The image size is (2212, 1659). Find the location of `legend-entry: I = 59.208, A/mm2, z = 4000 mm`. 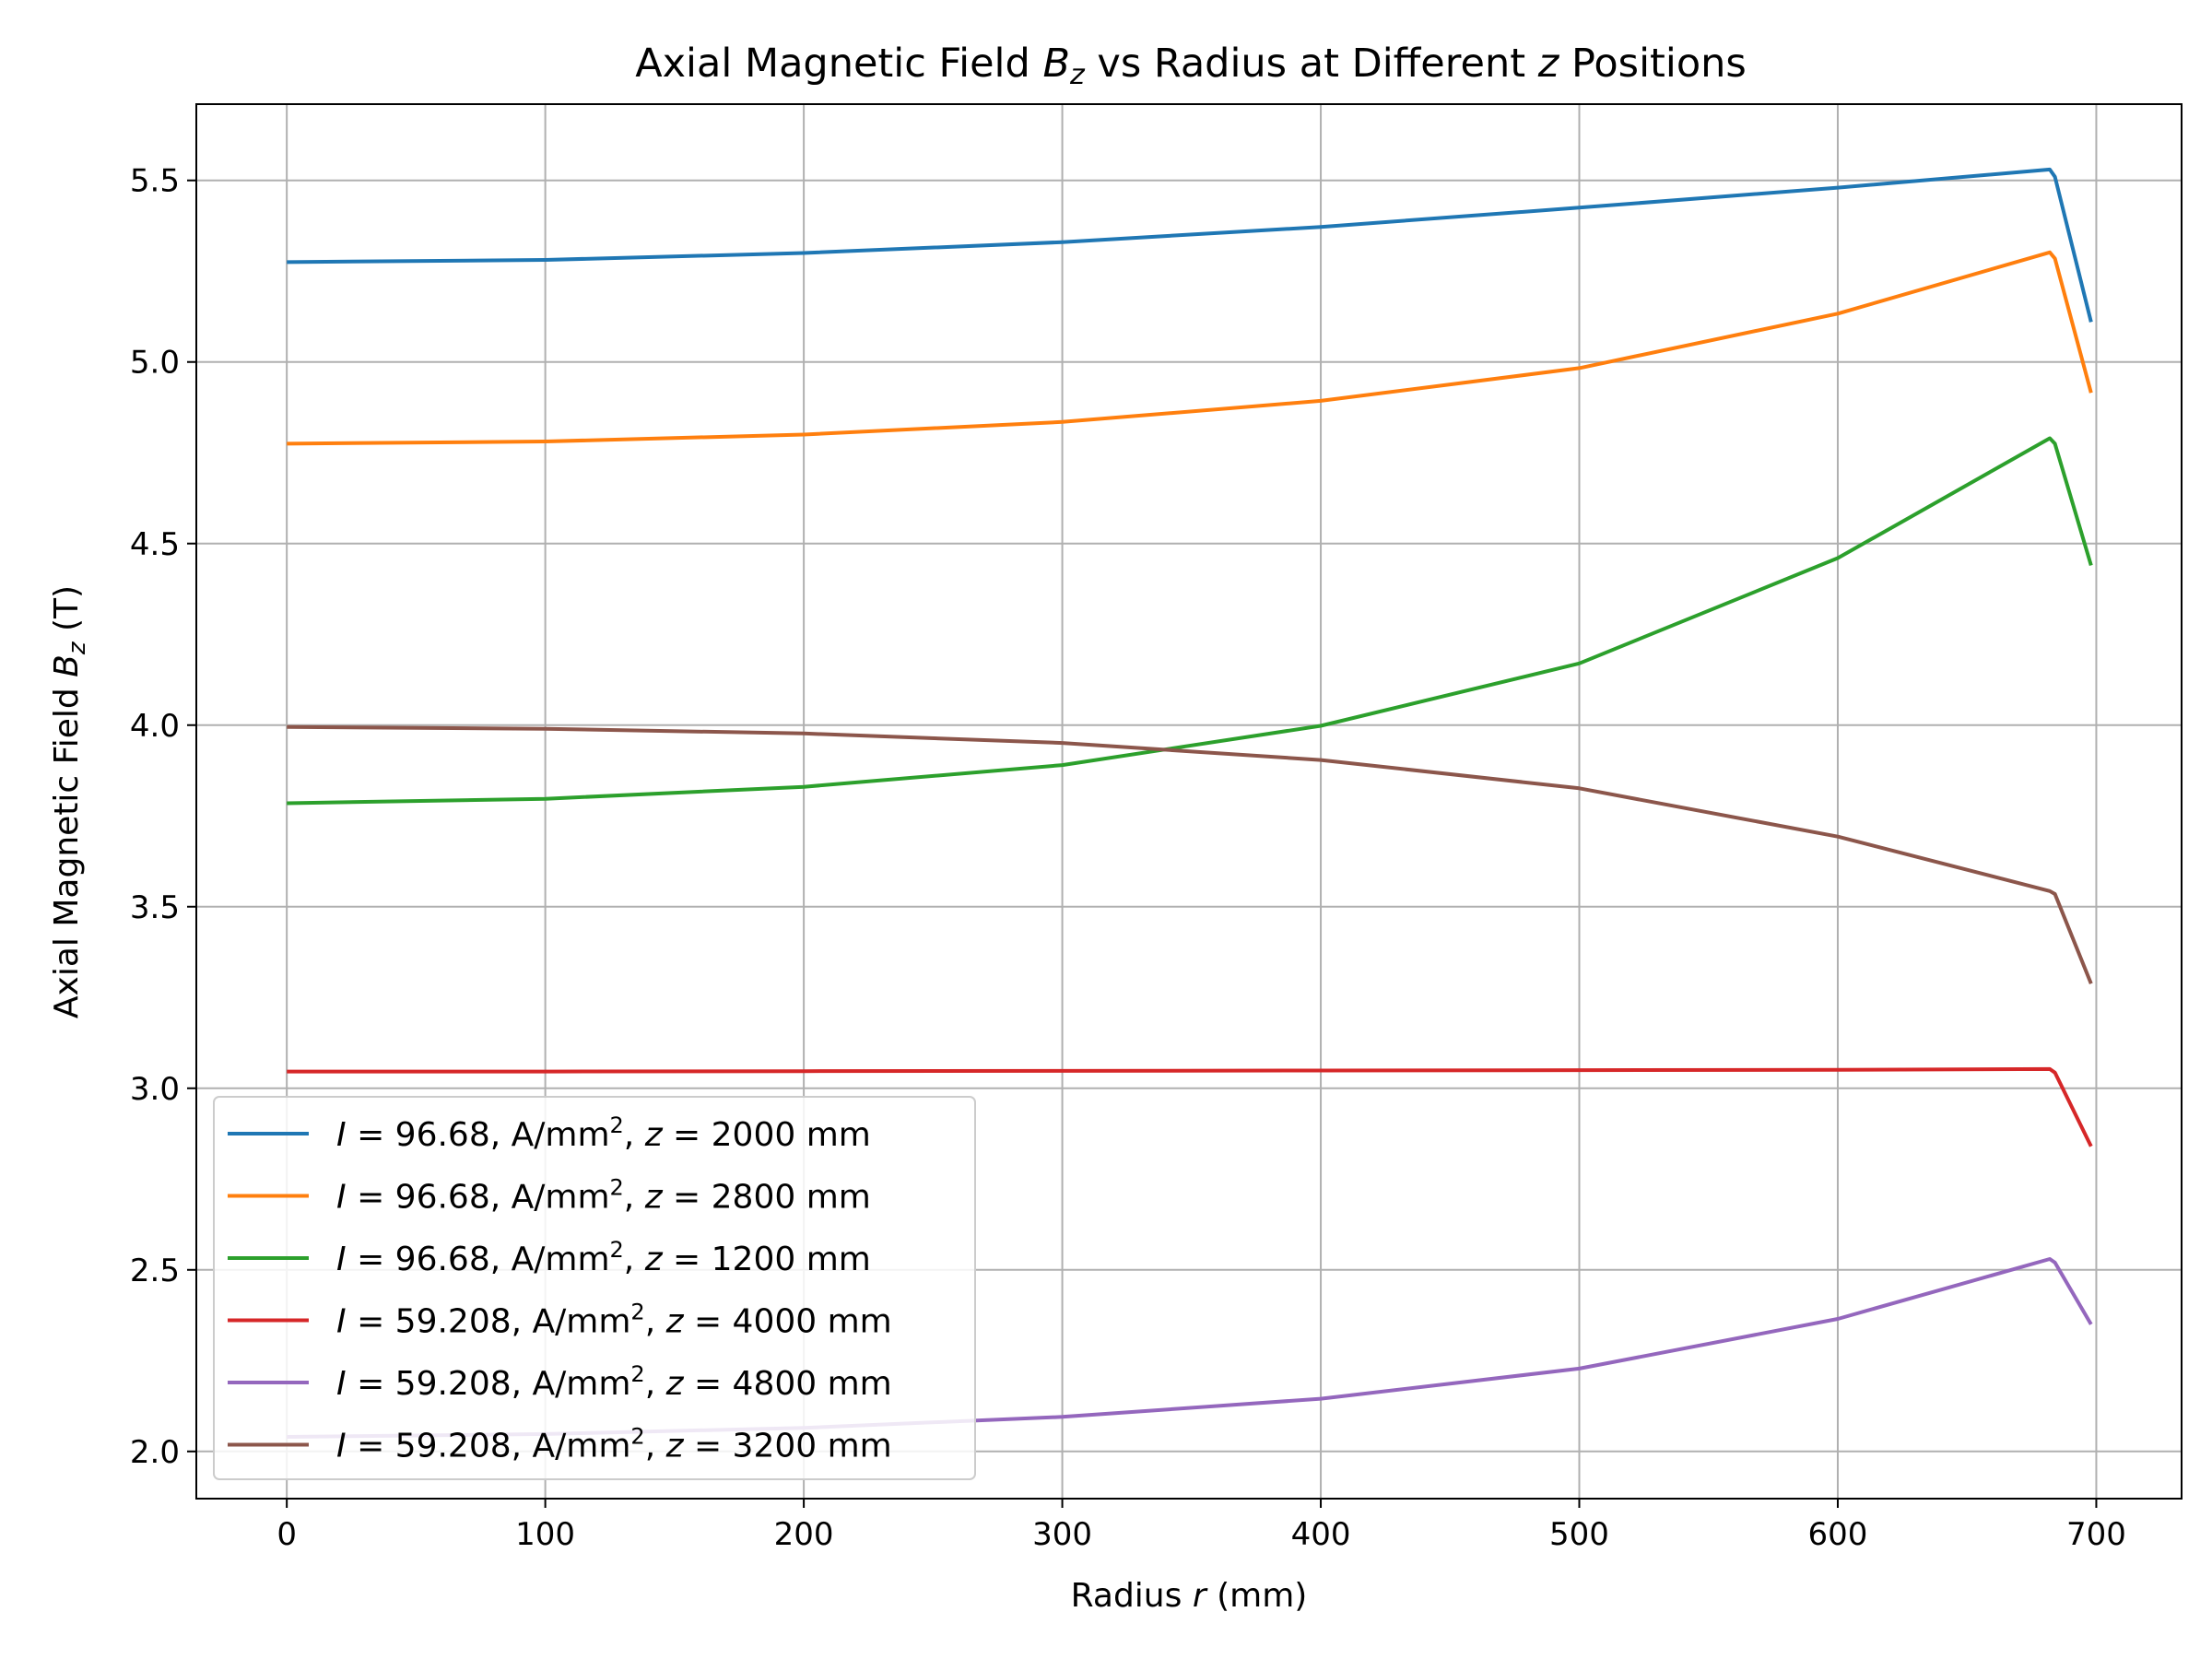

legend-entry: I = 59.208, A/mm2, z = 4000 mm is located at coordinates (560, 1320).